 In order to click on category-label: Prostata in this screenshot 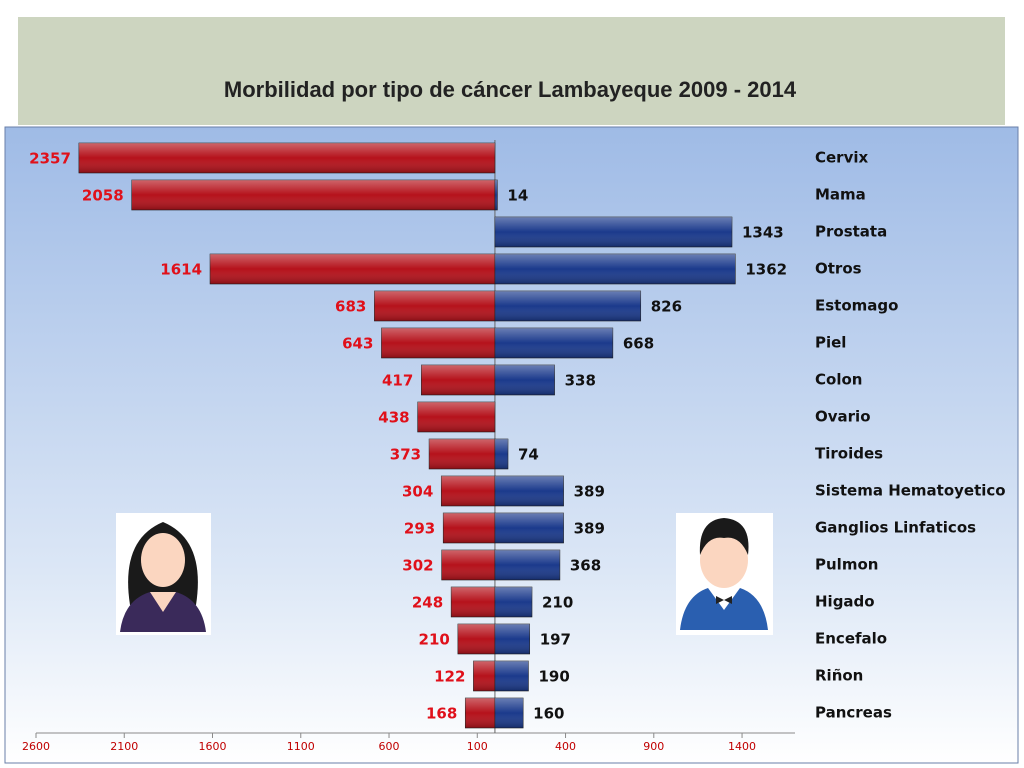, I will do `click(851, 232)`.